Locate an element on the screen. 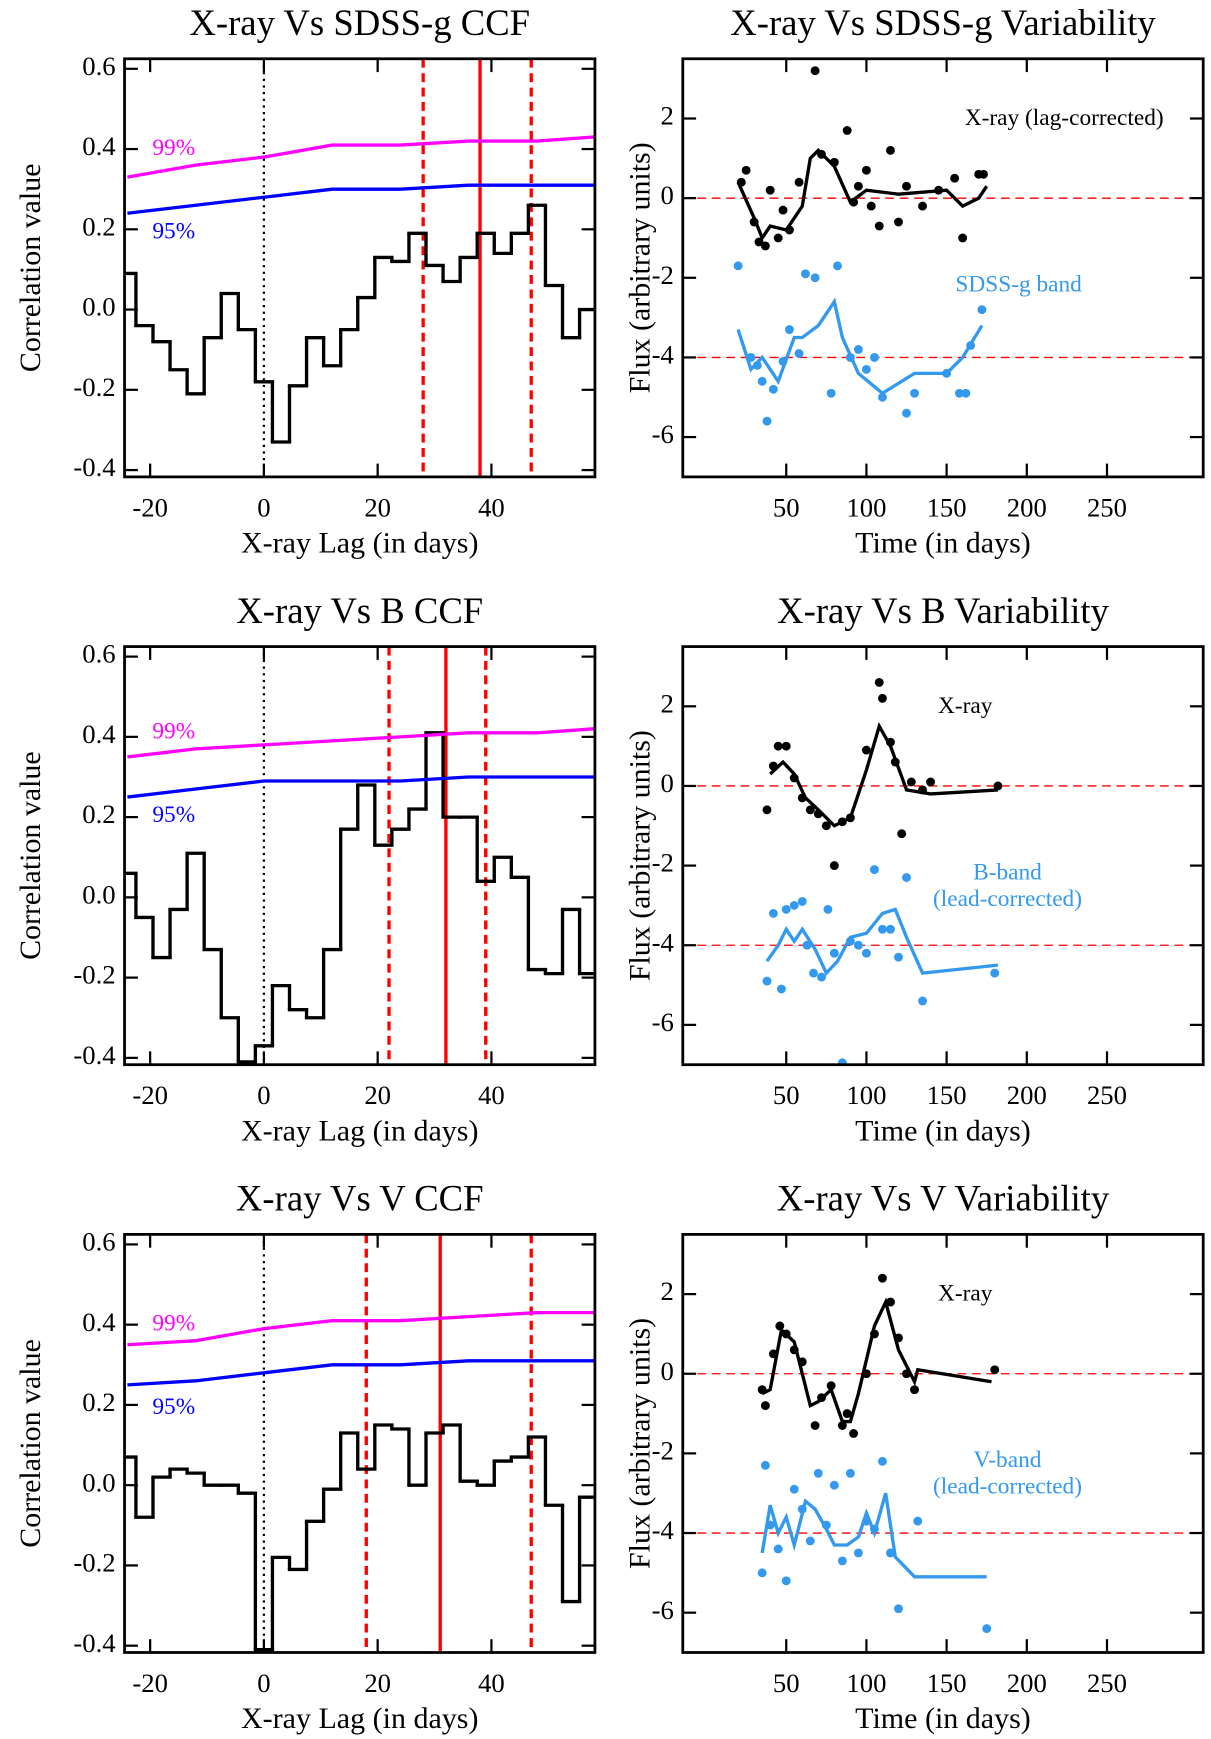 The height and width of the screenshot is (1739, 1211). x-tick-label: 50 is located at coordinates (786, 1683).